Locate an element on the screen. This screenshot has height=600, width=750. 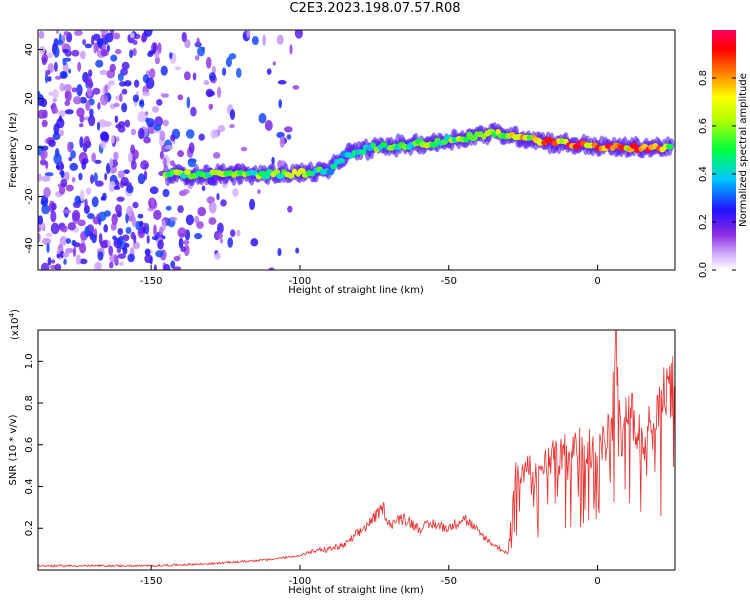
y-tick-label: 20 is located at coordinates (29, 98).